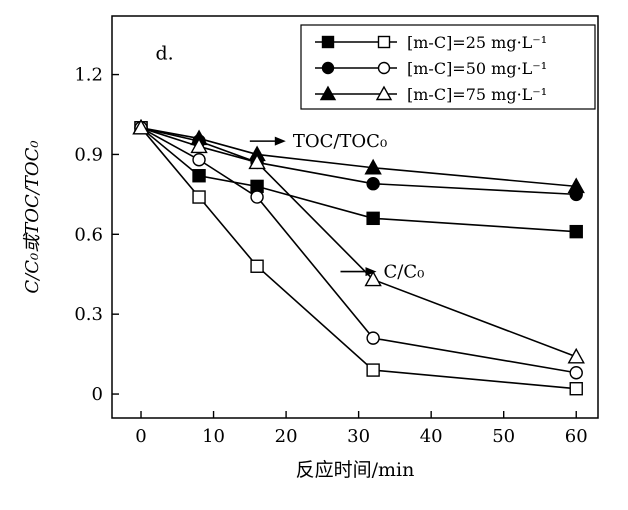 The width and height of the screenshot is (628, 510). I want to click on x-axis: 0 10 20 30 40 50 60, so click(361, 429).